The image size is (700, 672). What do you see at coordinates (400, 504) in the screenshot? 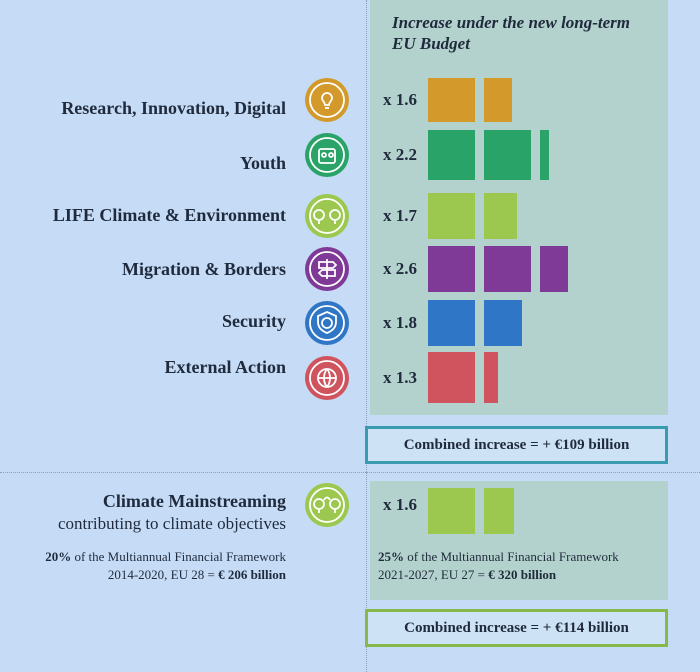
I see `climate-multiplier: x 1.6` at bounding box center [400, 504].